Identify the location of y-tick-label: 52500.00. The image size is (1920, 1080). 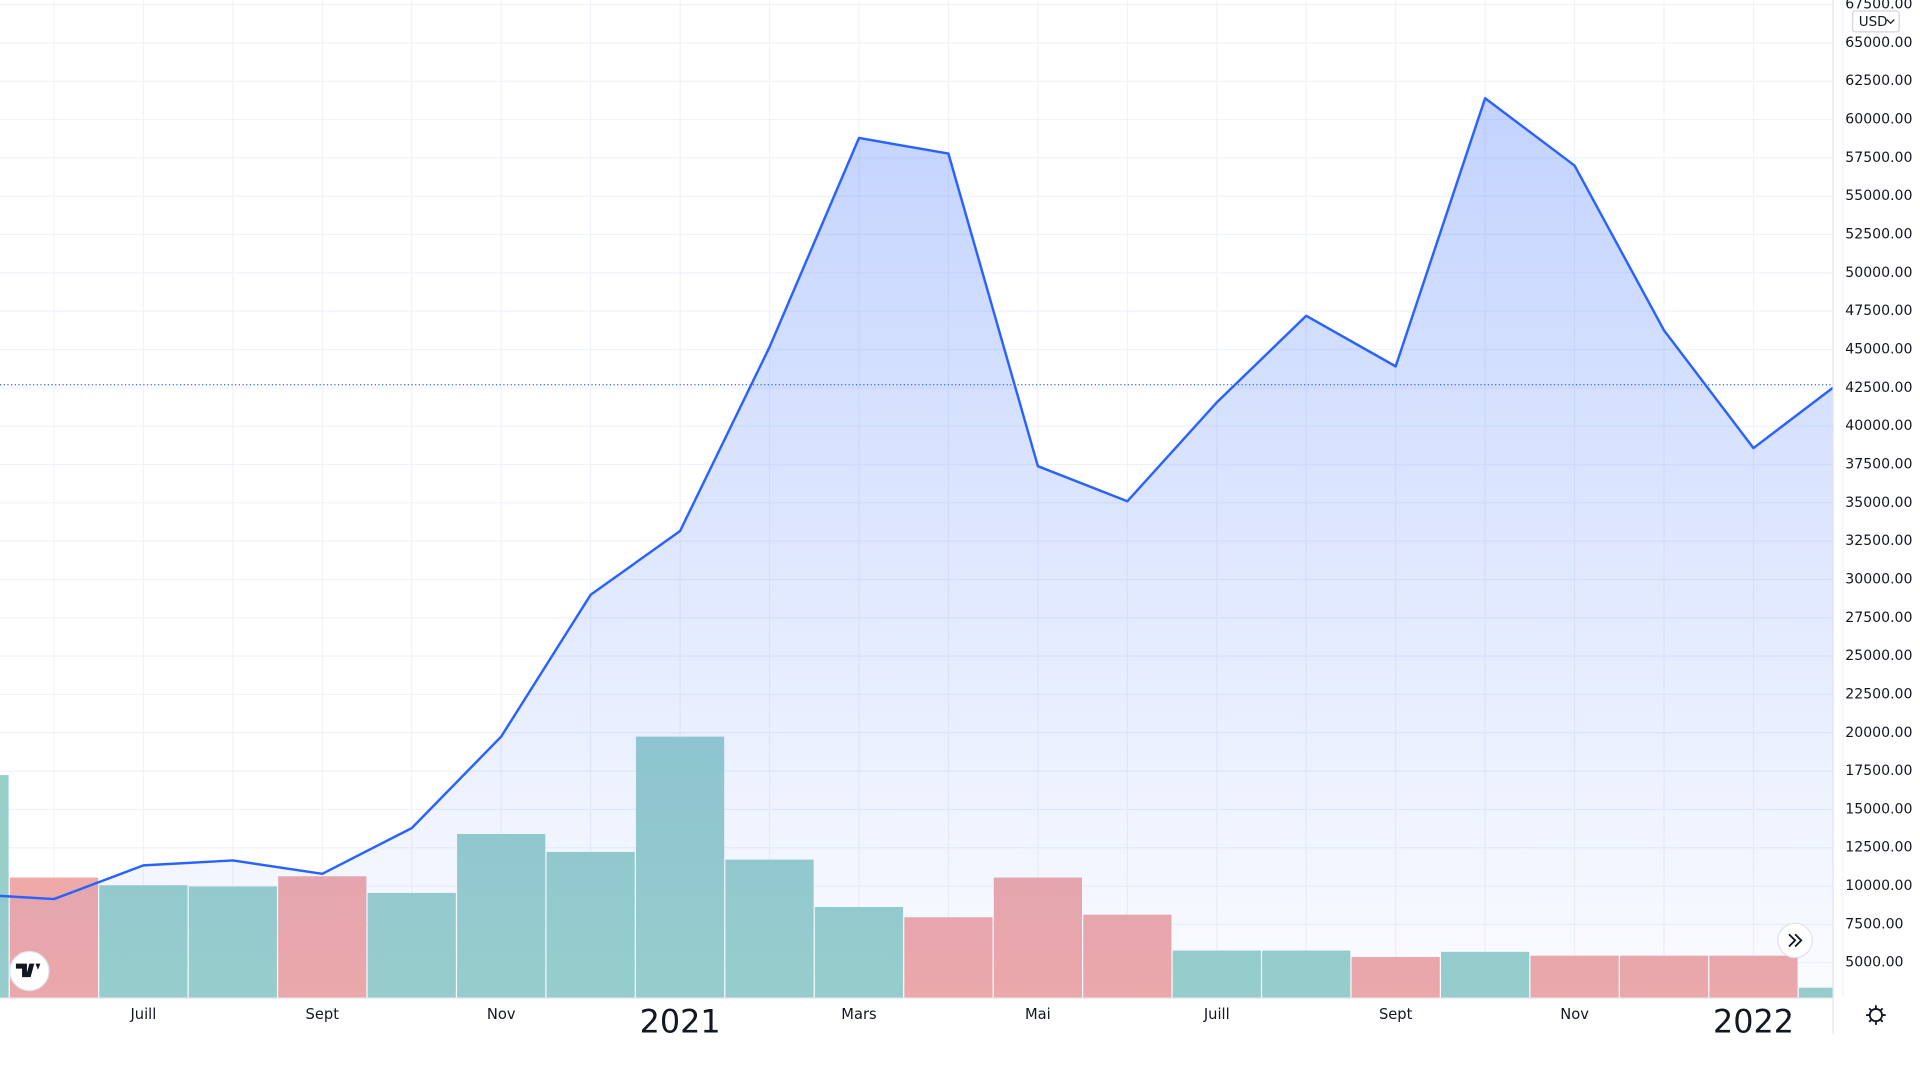
(1878, 235).